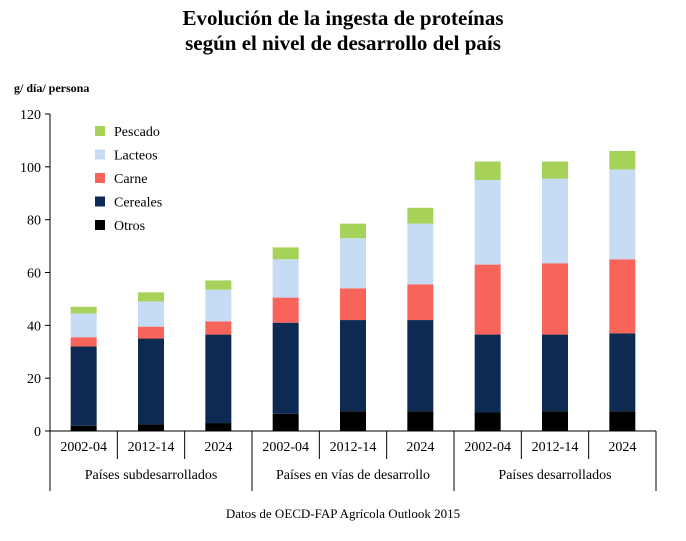  Describe the element at coordinates (37, 432) in the screenshot. I see `y-tick-label: 0` at that location.